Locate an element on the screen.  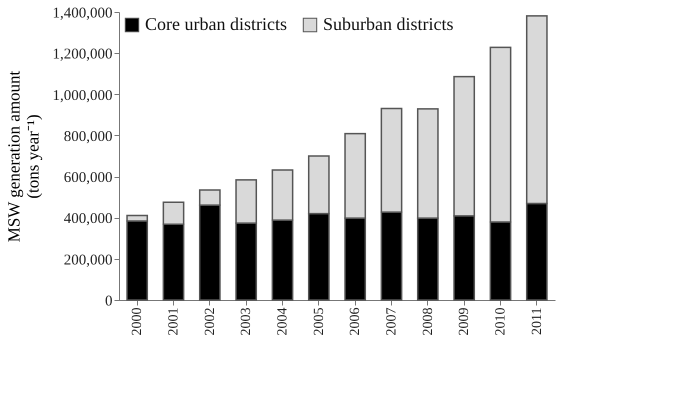
y-tick-label: 600,000 is located at coordinates (88, 178).